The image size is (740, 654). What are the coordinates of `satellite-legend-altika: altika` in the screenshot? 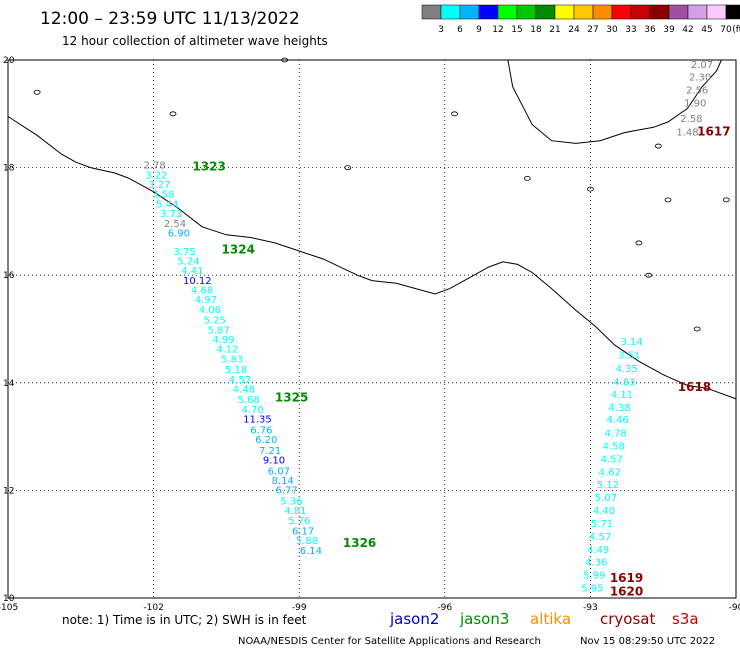 It's located at (550, 619).